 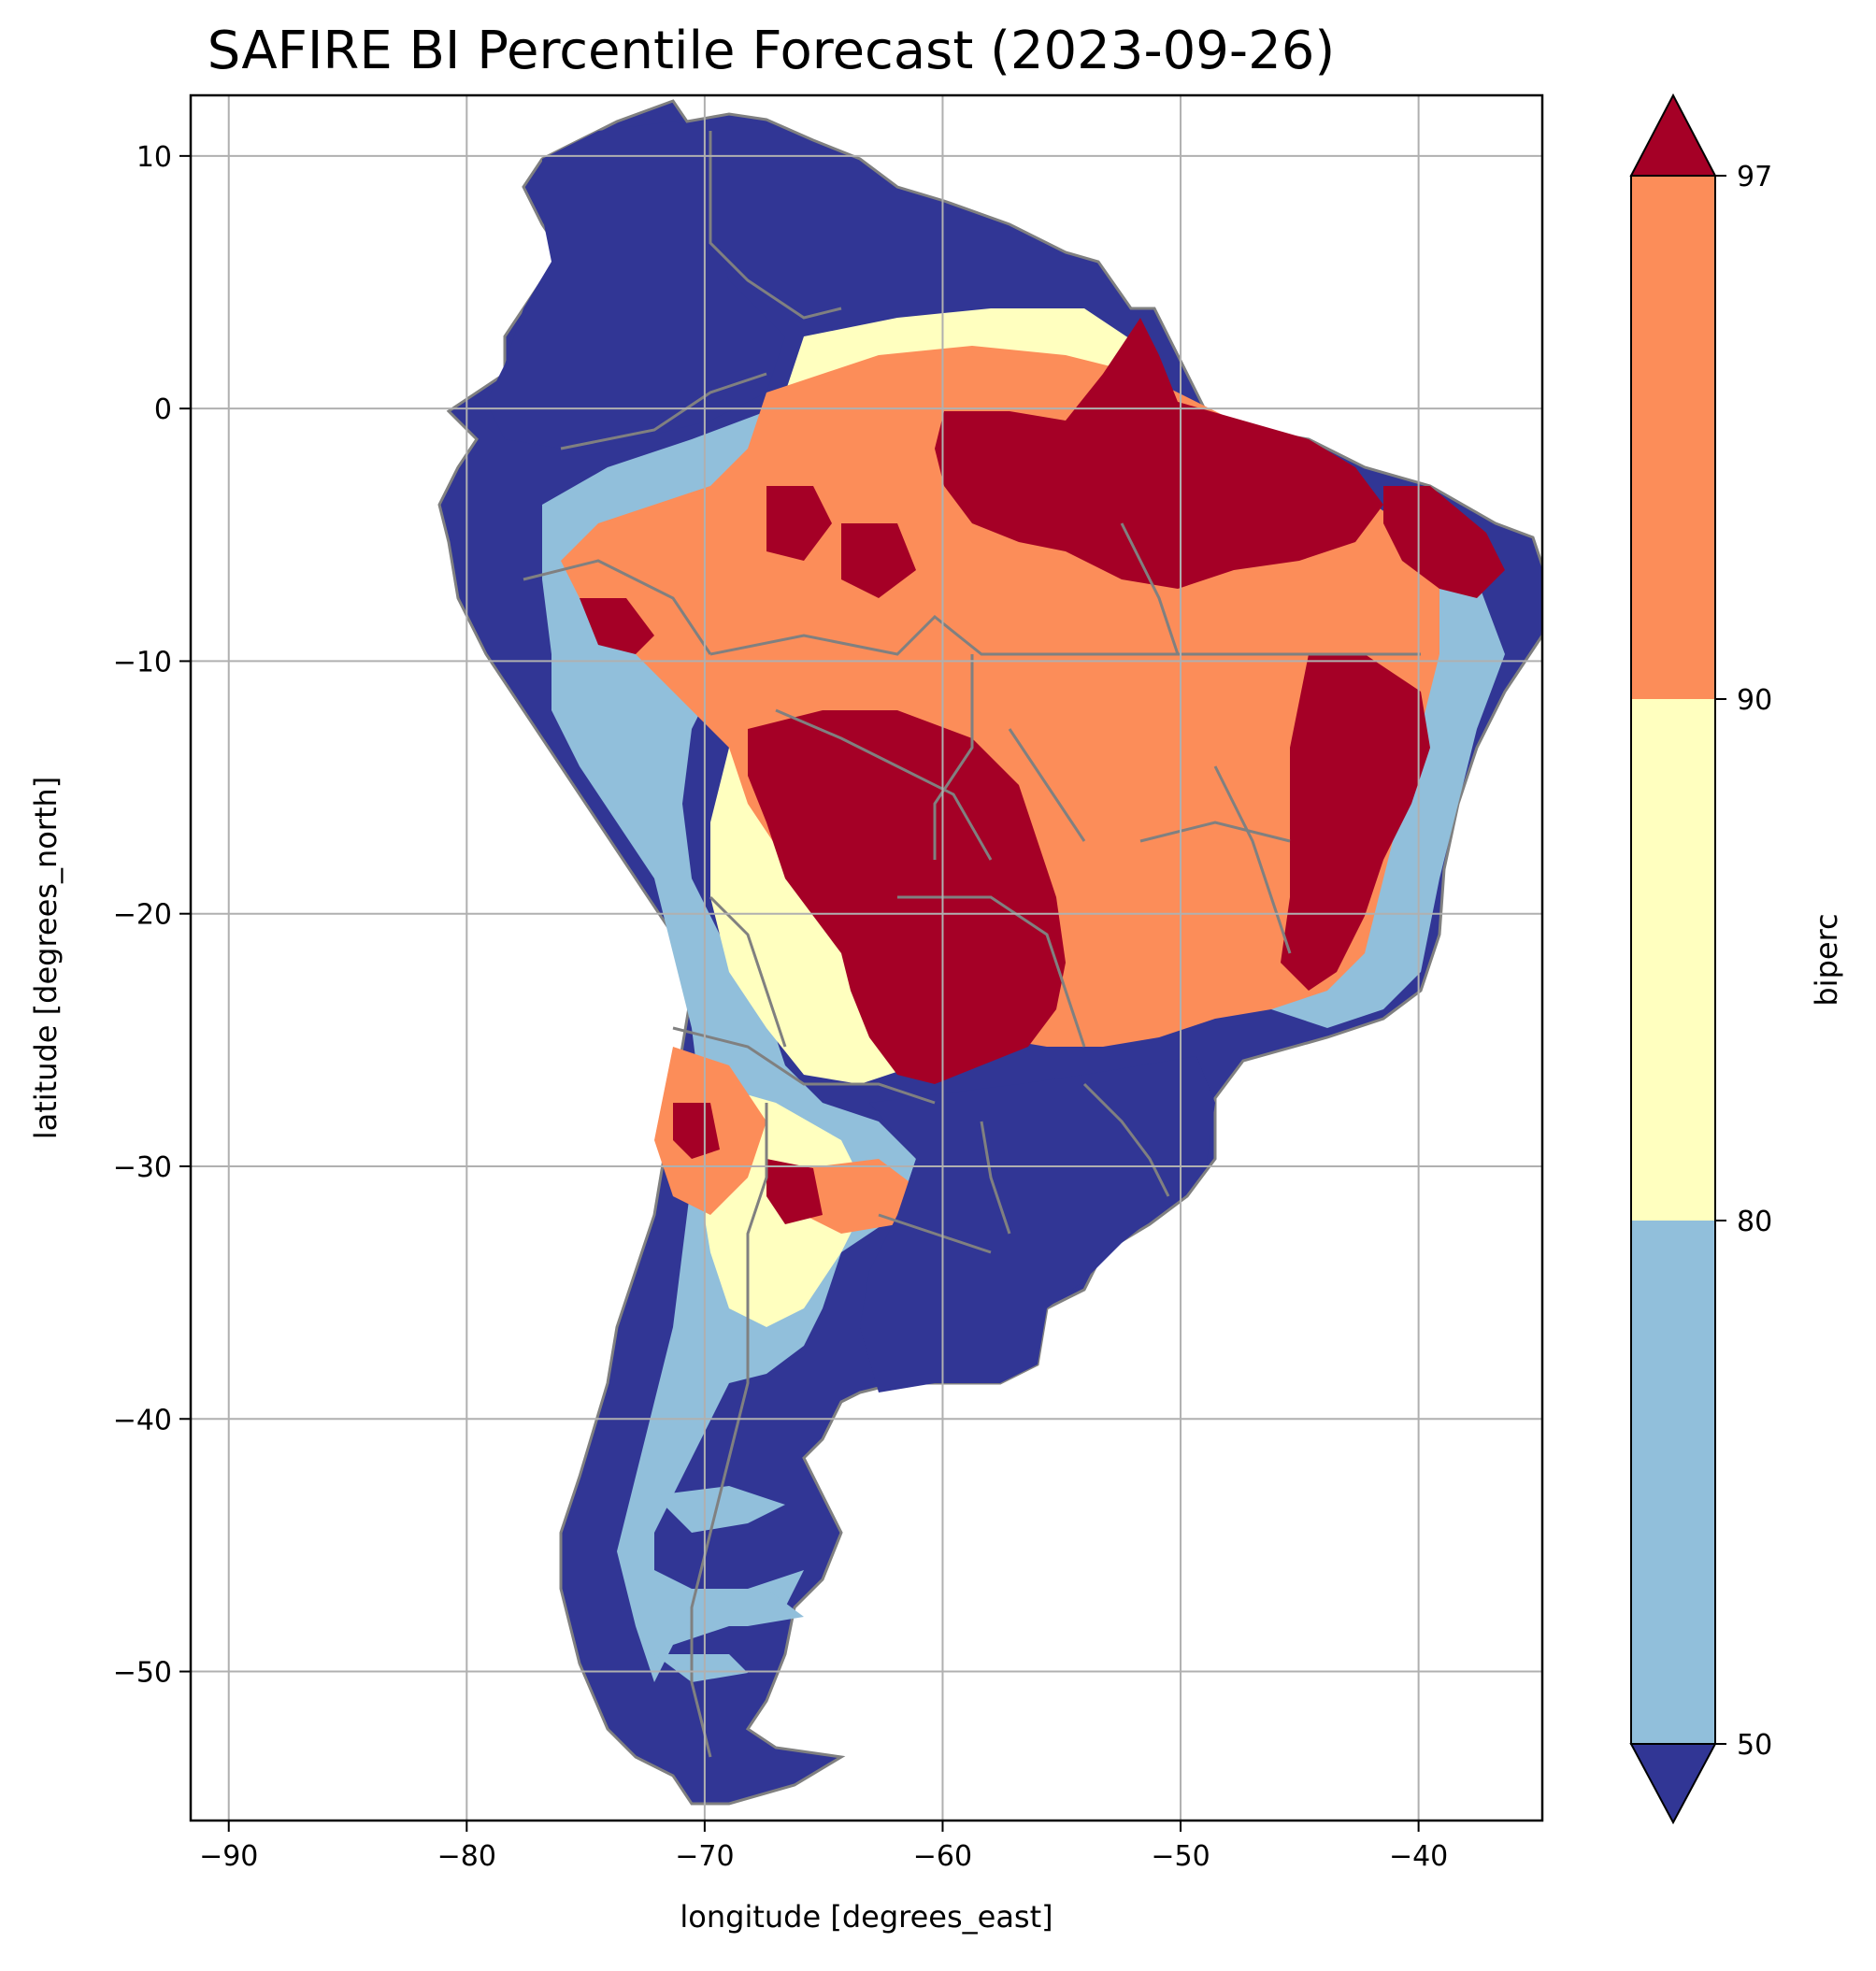 I want to click on y-tick-label: −10, so click(x=143, y=662).